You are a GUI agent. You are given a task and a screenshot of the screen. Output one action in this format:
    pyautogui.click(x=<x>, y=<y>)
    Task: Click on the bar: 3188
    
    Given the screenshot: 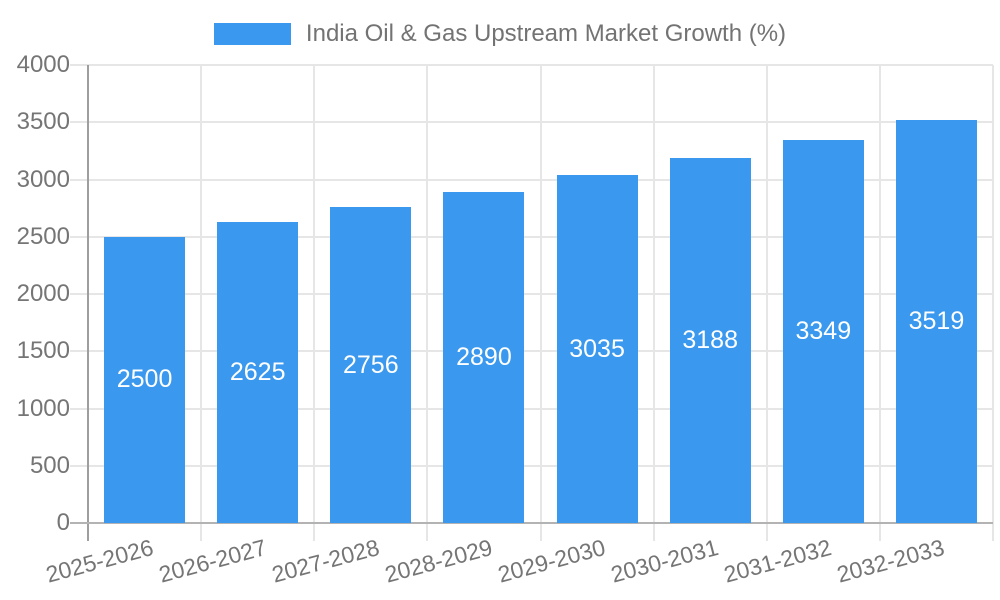 What is the action you would take?
    pyautogui.click(x=710, y=340)
    